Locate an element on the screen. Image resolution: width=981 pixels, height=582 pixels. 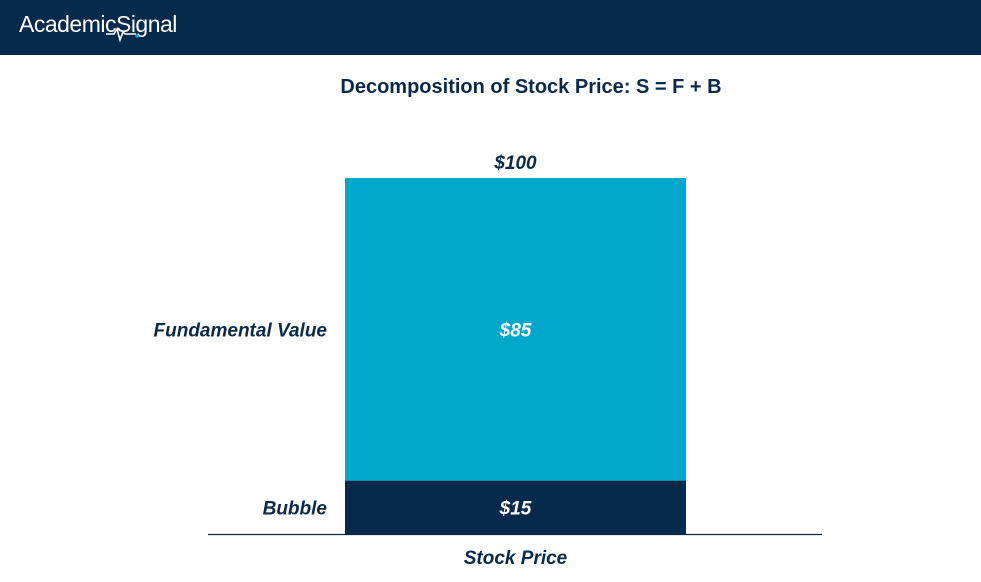
heartbeat-wave-icon is located at coordinates (122, 34).